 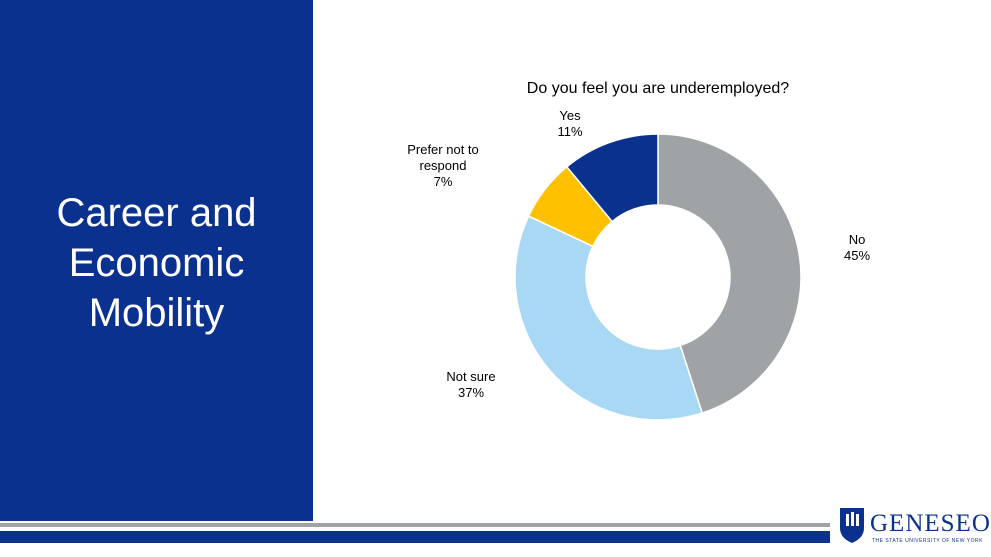 What do you see at coordinates (852, 525) in the screenshot?
I see `logo-shield` at bounding box center [852, 525].